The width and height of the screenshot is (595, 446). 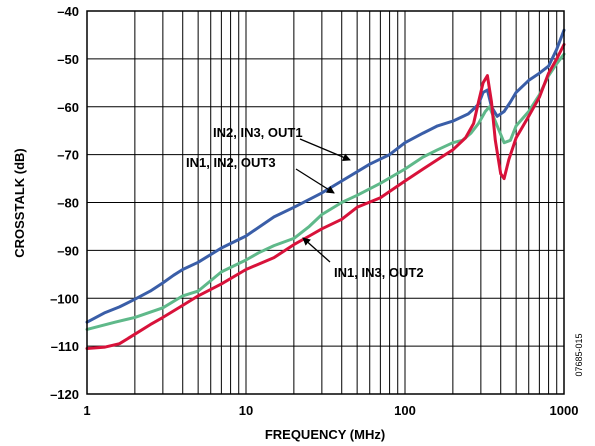 I want to click on annotation-label-out1: IN2, IN3, OUT1, so click(x=258, y=132).